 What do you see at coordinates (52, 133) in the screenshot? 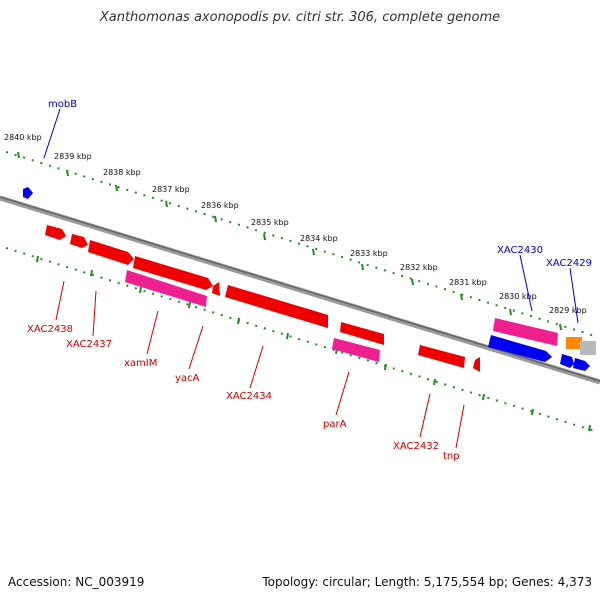
I see `mobB-connector` at bounding box center [52, 133].